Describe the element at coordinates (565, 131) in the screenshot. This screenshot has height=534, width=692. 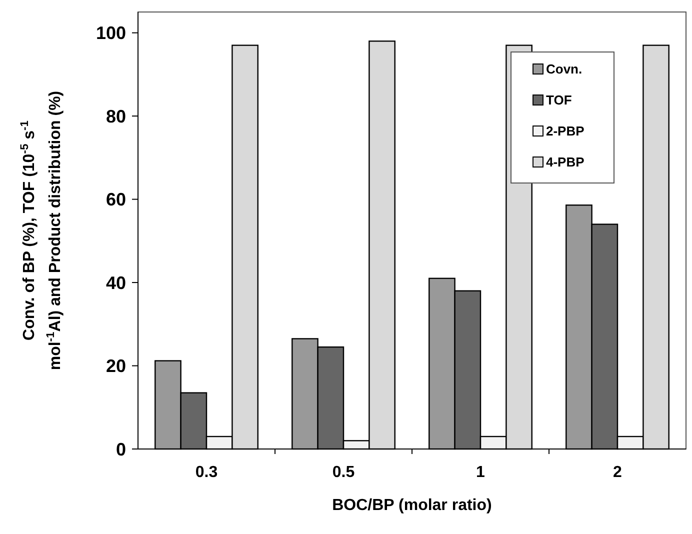
I see `legend-label: 2-PBP` at that location.